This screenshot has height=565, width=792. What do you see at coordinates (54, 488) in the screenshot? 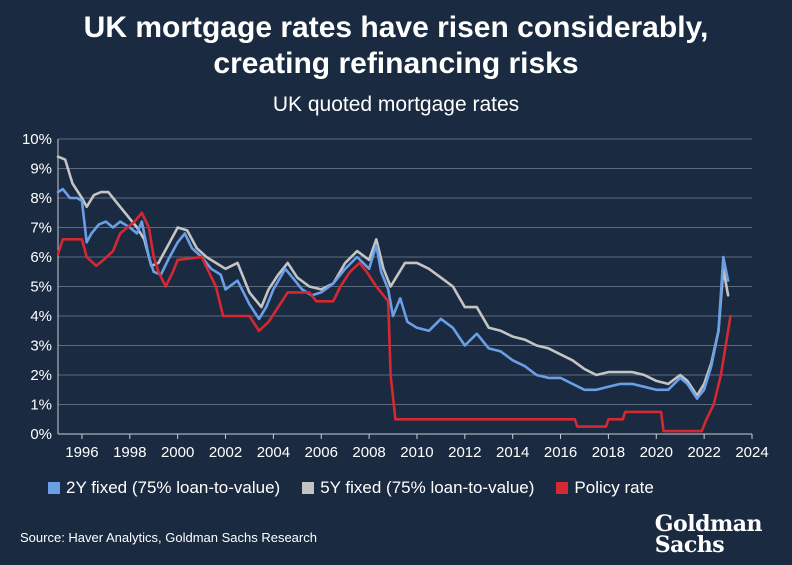
I see `legend-swatch-2y` at bounding box center [54, 488].